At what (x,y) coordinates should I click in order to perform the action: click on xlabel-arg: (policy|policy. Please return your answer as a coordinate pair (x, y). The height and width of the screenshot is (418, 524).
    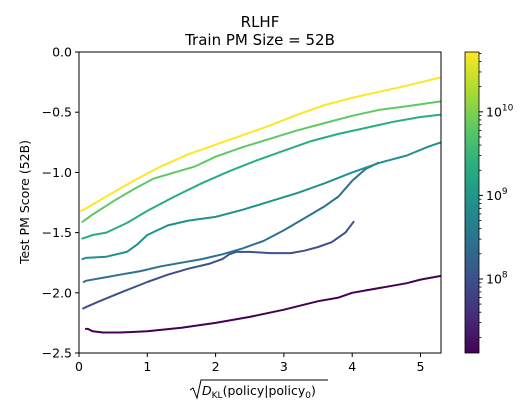
    Looking at the image, I should click on (264, 390).